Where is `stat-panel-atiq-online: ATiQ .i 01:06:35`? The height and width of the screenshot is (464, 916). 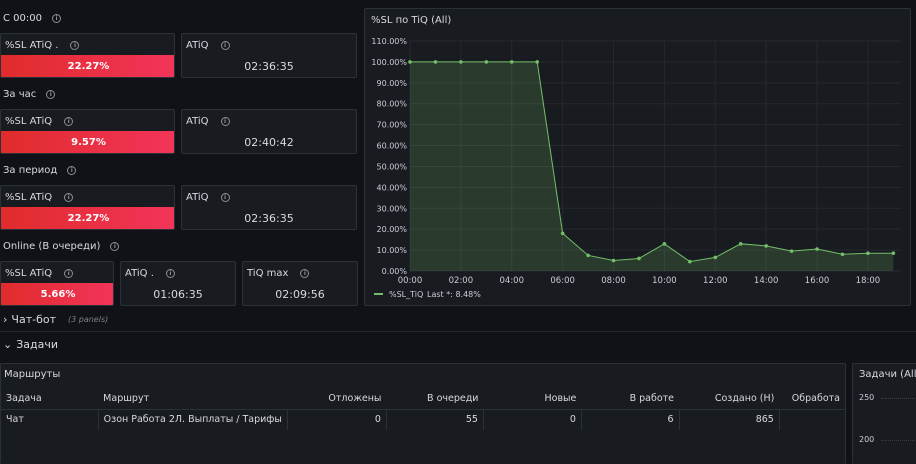 stat-panel-atiq-online: ATiQ .i 01:06:35 is located at coordinates (178, 283).